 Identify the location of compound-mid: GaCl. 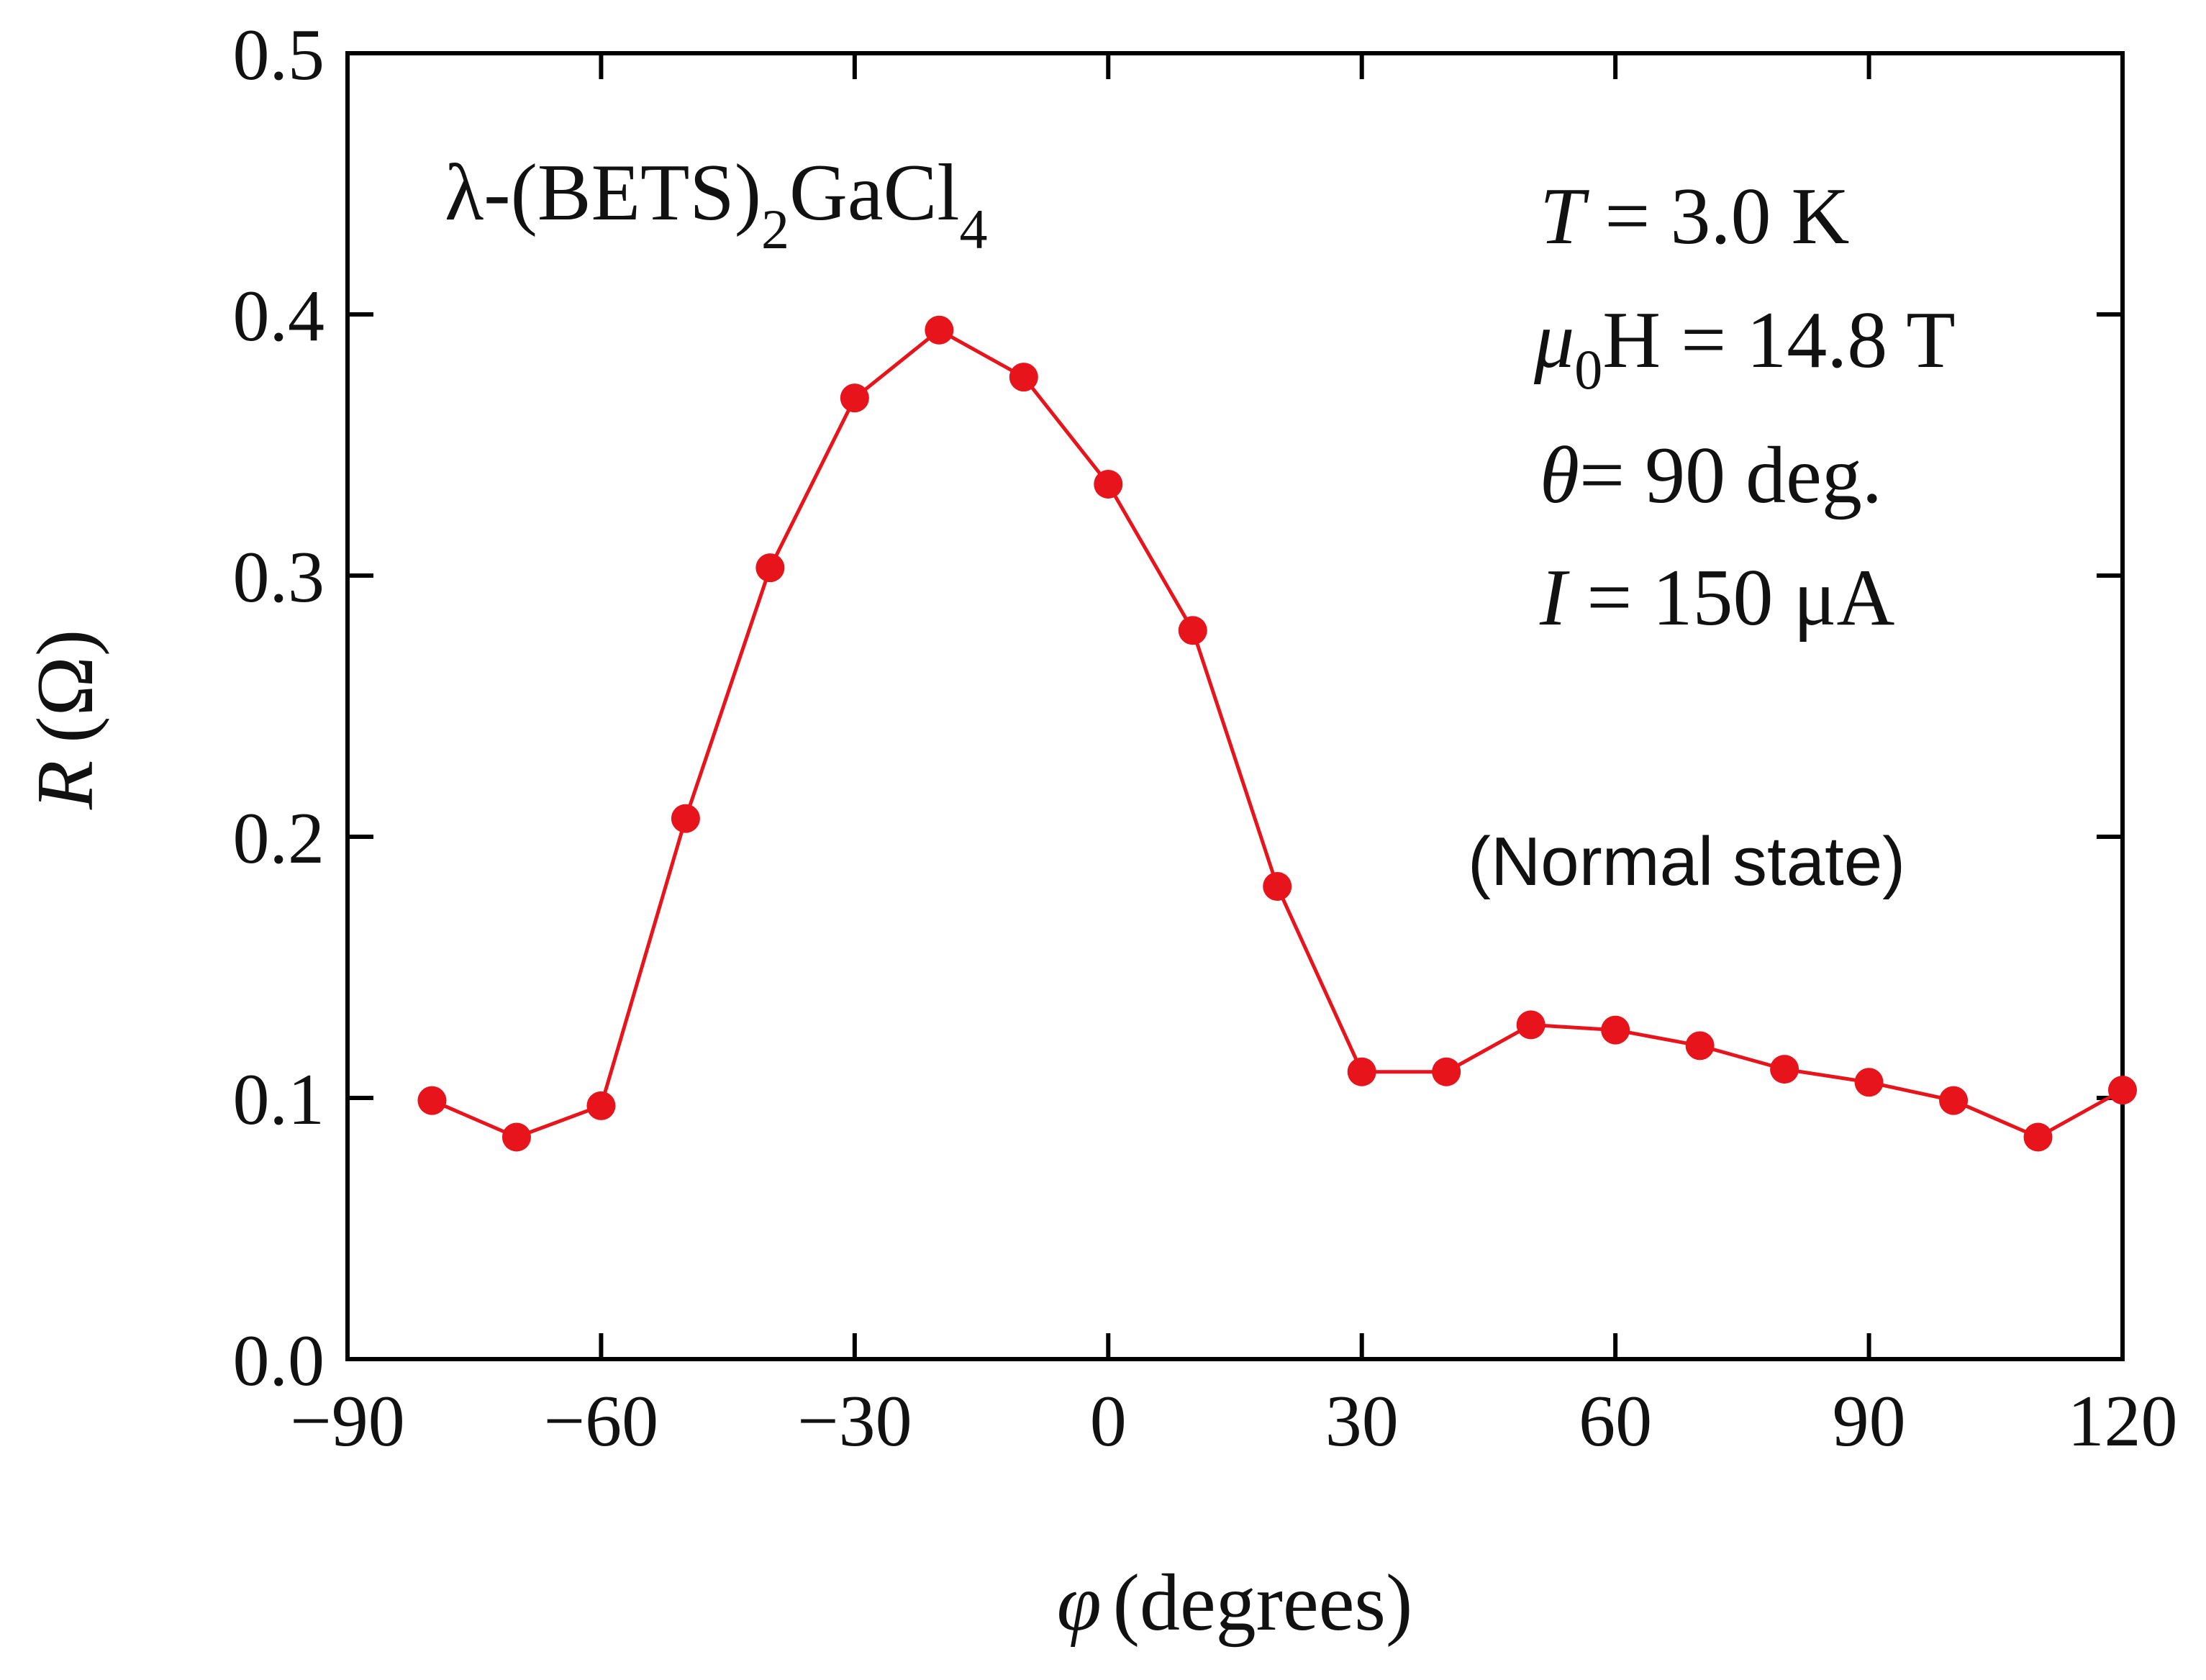
(874, 192).